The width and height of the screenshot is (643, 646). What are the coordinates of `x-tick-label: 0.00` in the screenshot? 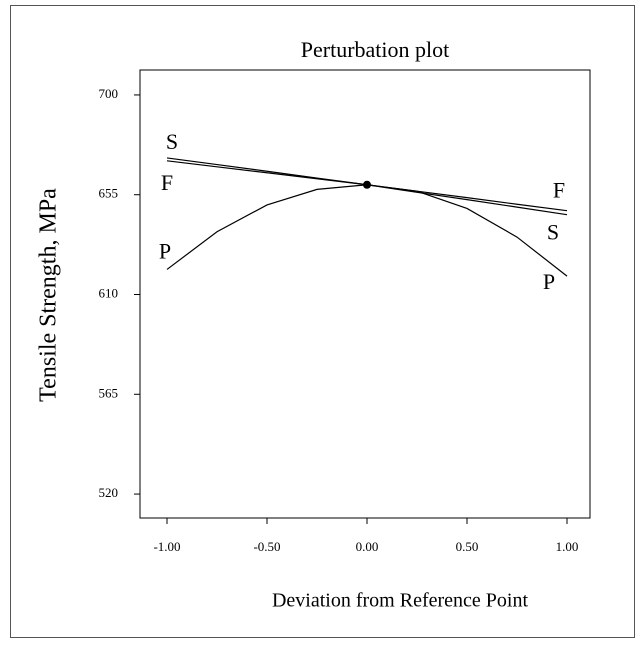 It's located at (367, 546).